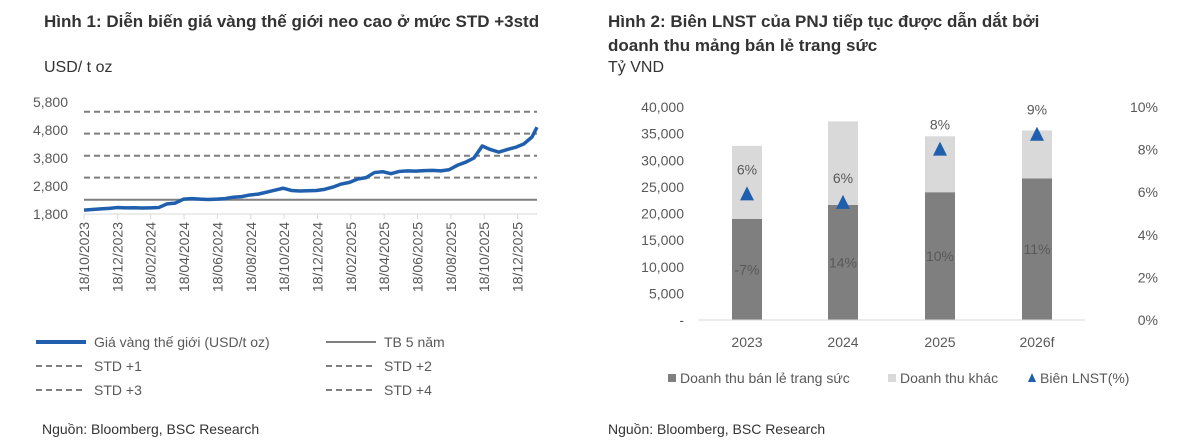 The width and height of the screenshot is (1196, 442). Describe the element at coordinates (117, 257) in the screenshot. I see `x-tick-label: 18/12/2023` at that location.